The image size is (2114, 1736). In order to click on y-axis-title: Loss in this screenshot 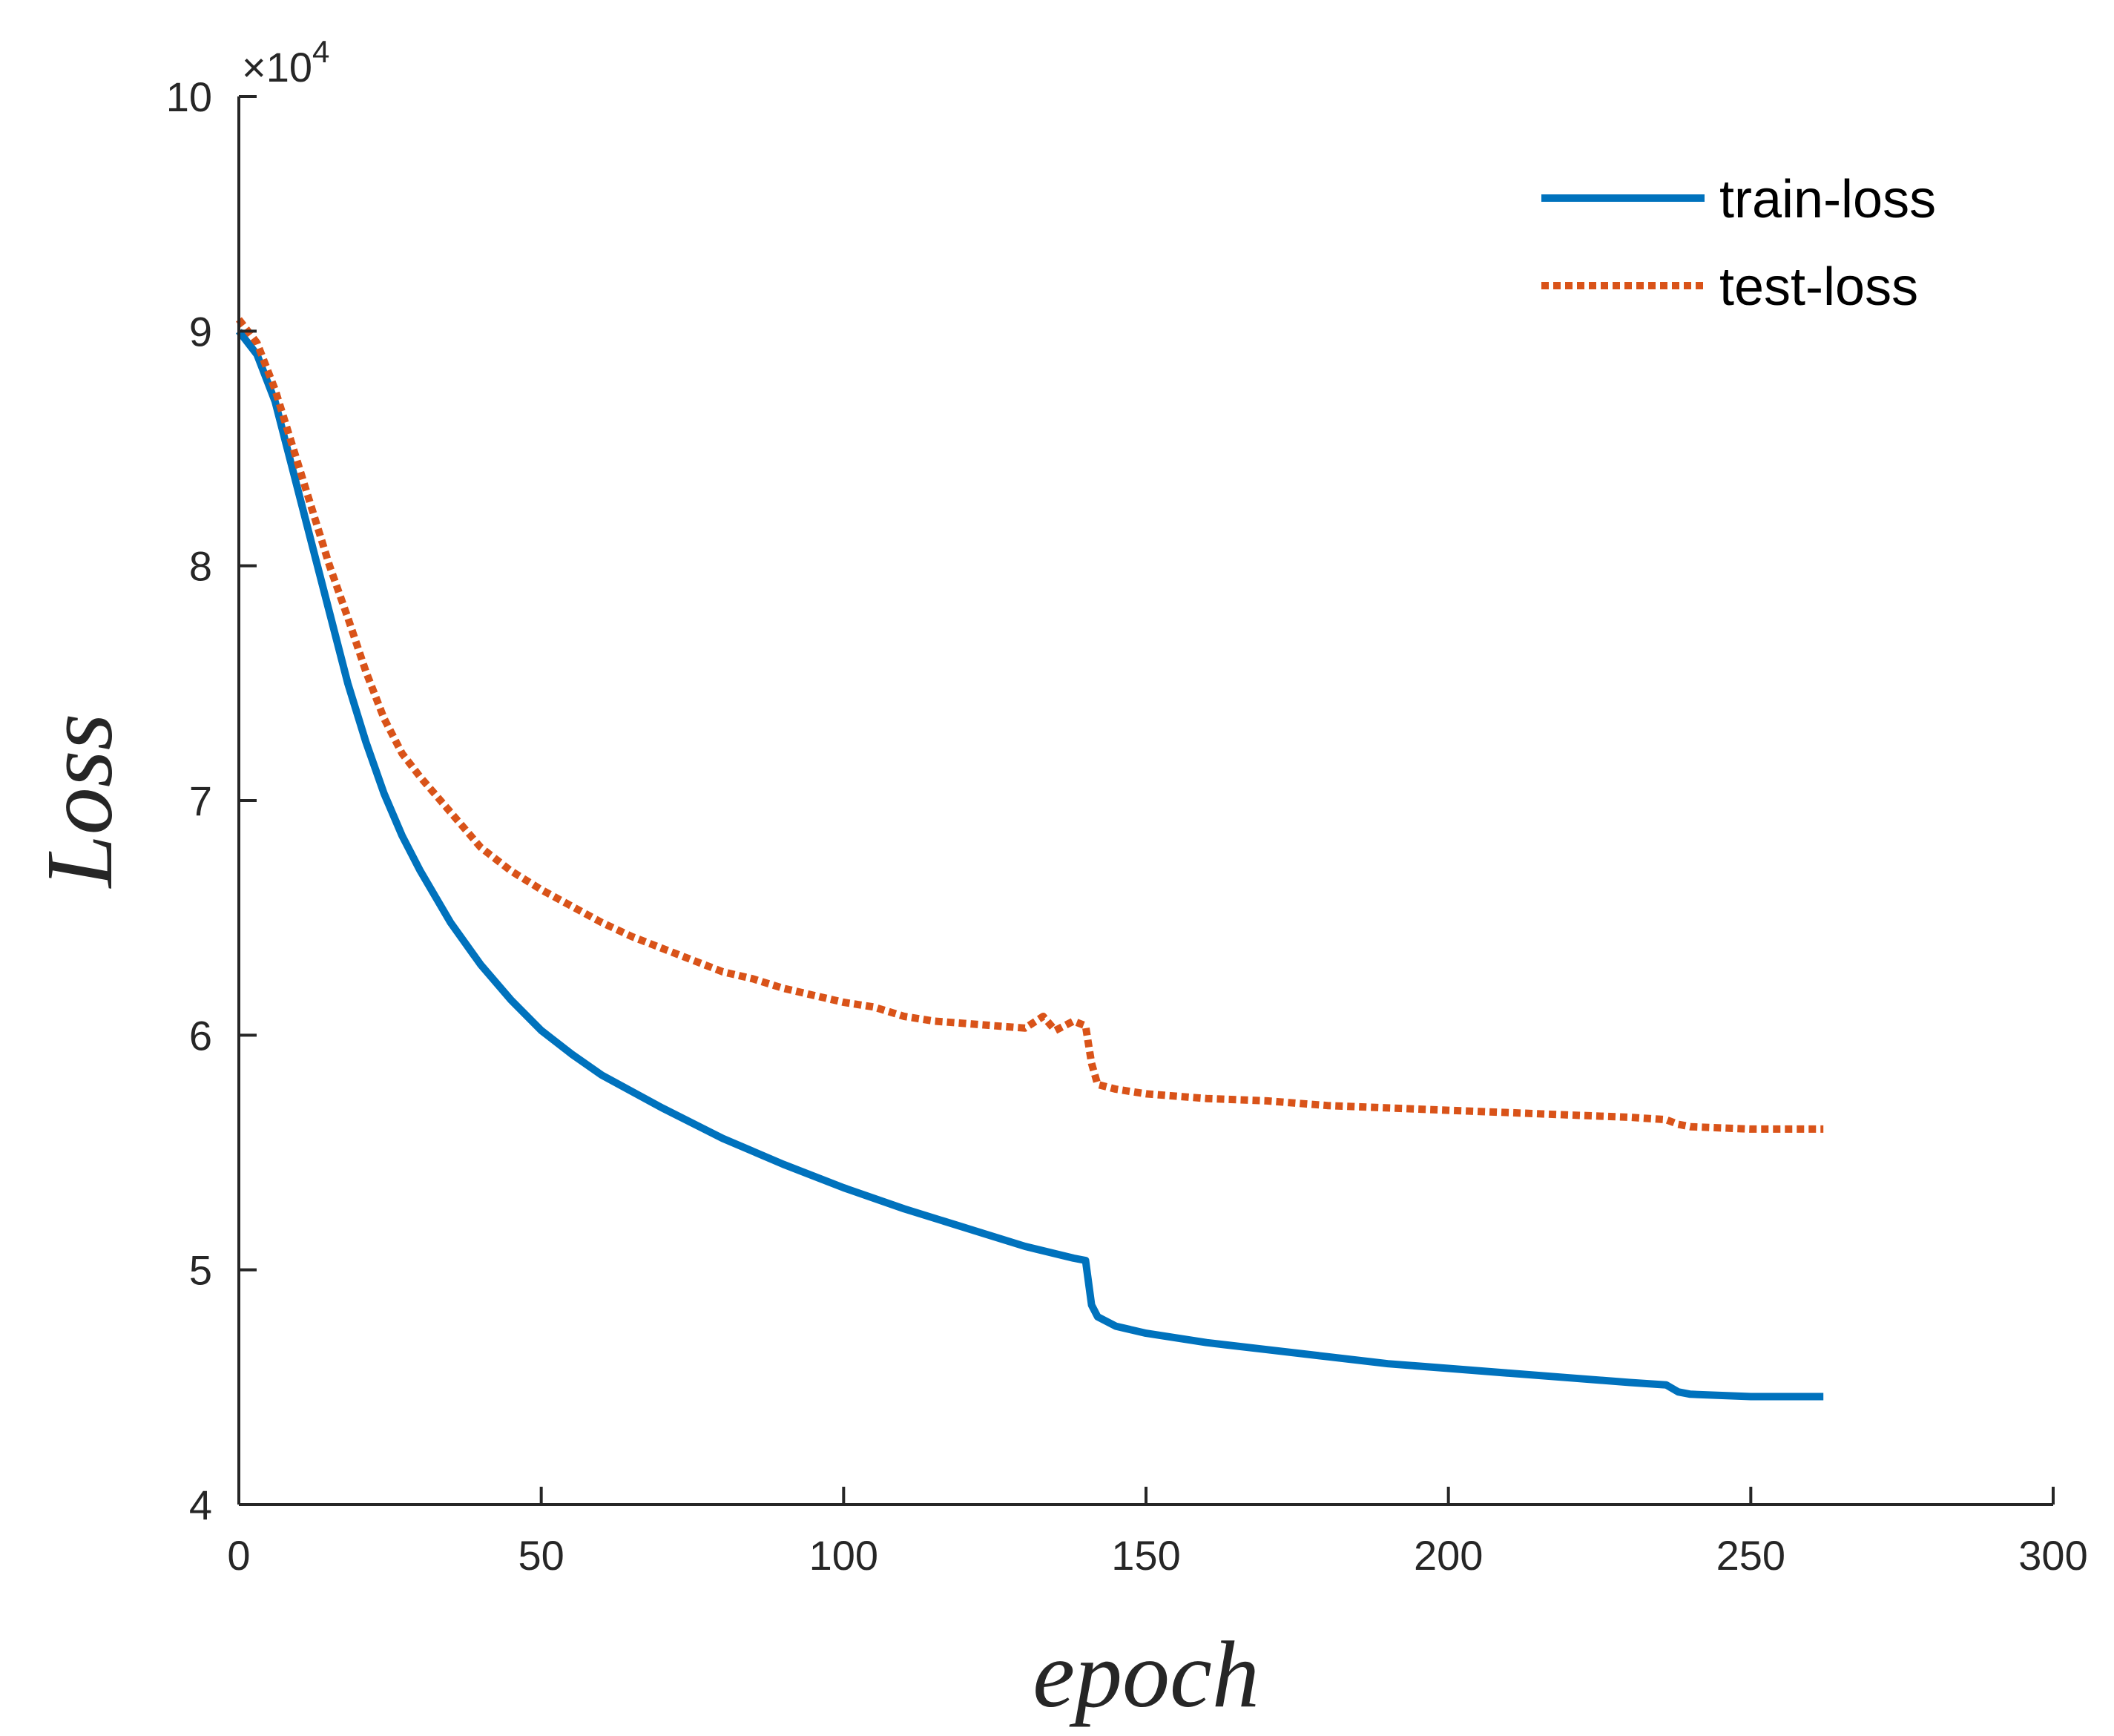, I will do `click(79, 802)`.